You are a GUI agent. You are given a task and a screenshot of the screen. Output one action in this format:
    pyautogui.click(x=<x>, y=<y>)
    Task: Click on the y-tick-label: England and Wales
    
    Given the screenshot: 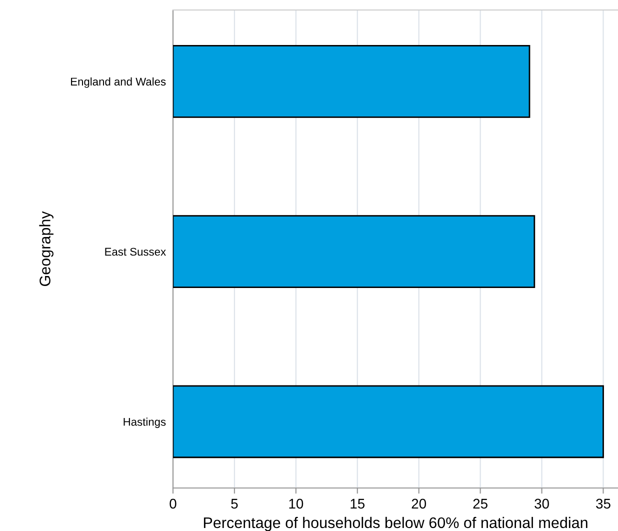 What is the action you would take?
    pyautogui.click(x=118, y=82)
    